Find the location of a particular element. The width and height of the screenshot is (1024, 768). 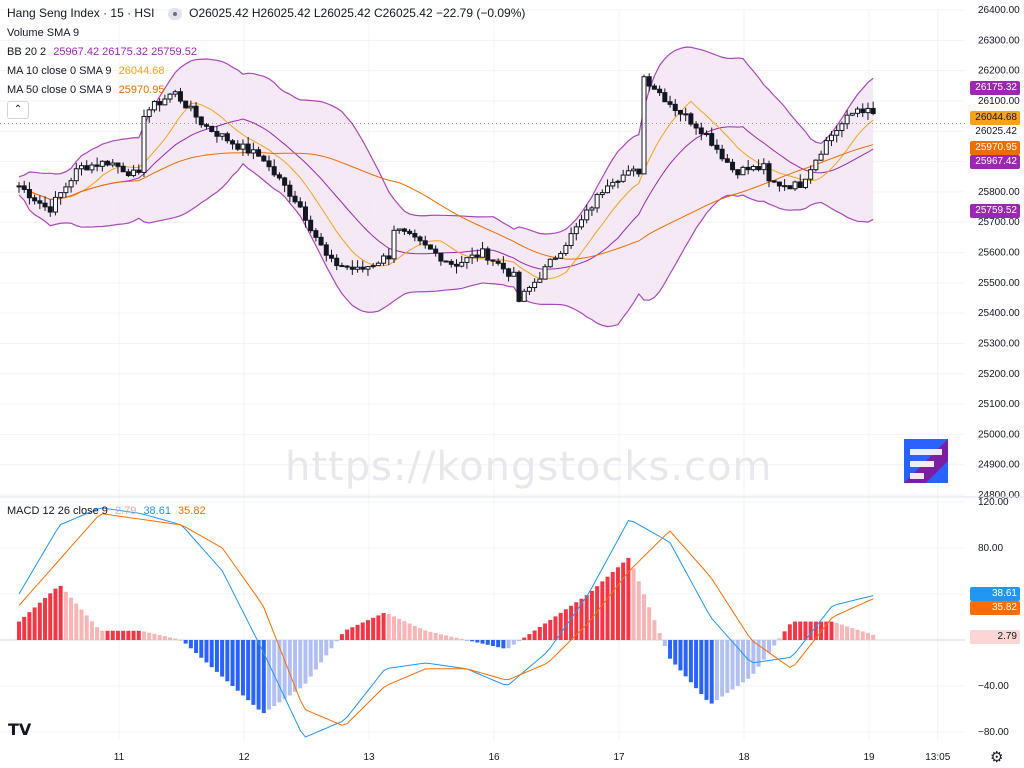

ma50-legend: MA 50 close 0 SMA 9 25970.95 is located at coordinates (88, 90).